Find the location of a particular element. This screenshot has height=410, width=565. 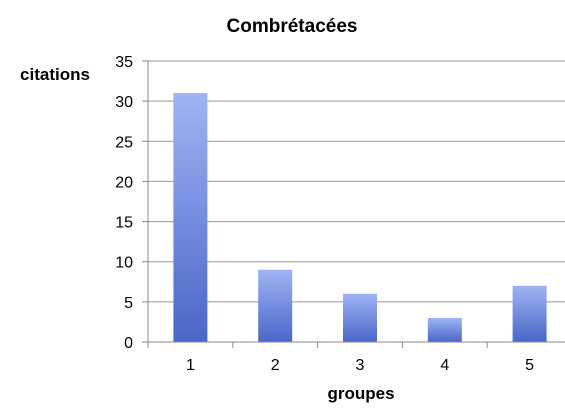

y-tick-label: 35 is located at coordinates (124, 62).